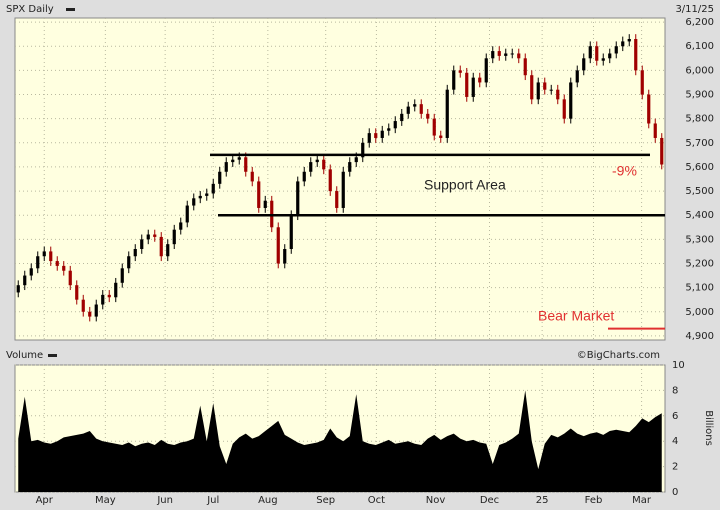 The image size is (720, 510). What do you see at coordinates (618, 355) in the screenshot?
I see `credit: ©BigCharts.com` at bounding box center [618, 355].